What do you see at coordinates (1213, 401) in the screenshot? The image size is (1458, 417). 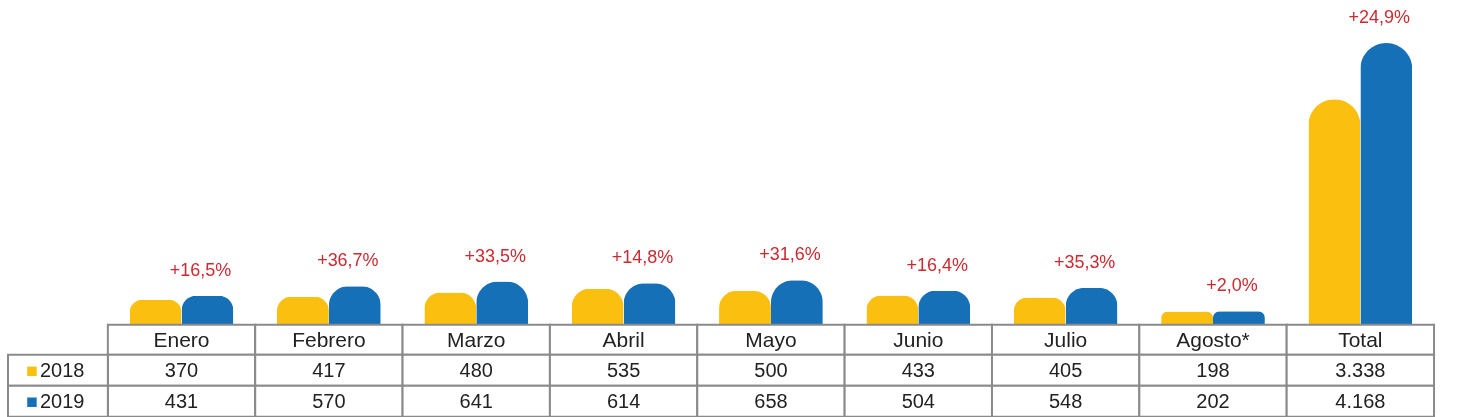 I see `data-label: 202` at bounding box center [1213, 401].